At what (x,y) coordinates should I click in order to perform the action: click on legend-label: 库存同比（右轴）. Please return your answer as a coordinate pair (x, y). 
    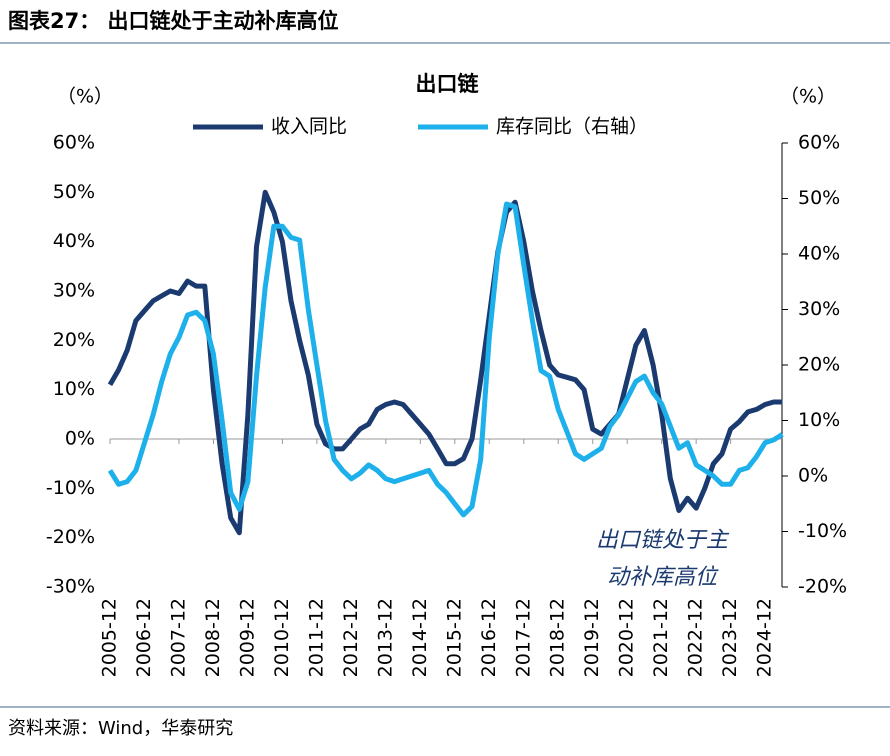
    Looking at the image, I should click on (572, 127).